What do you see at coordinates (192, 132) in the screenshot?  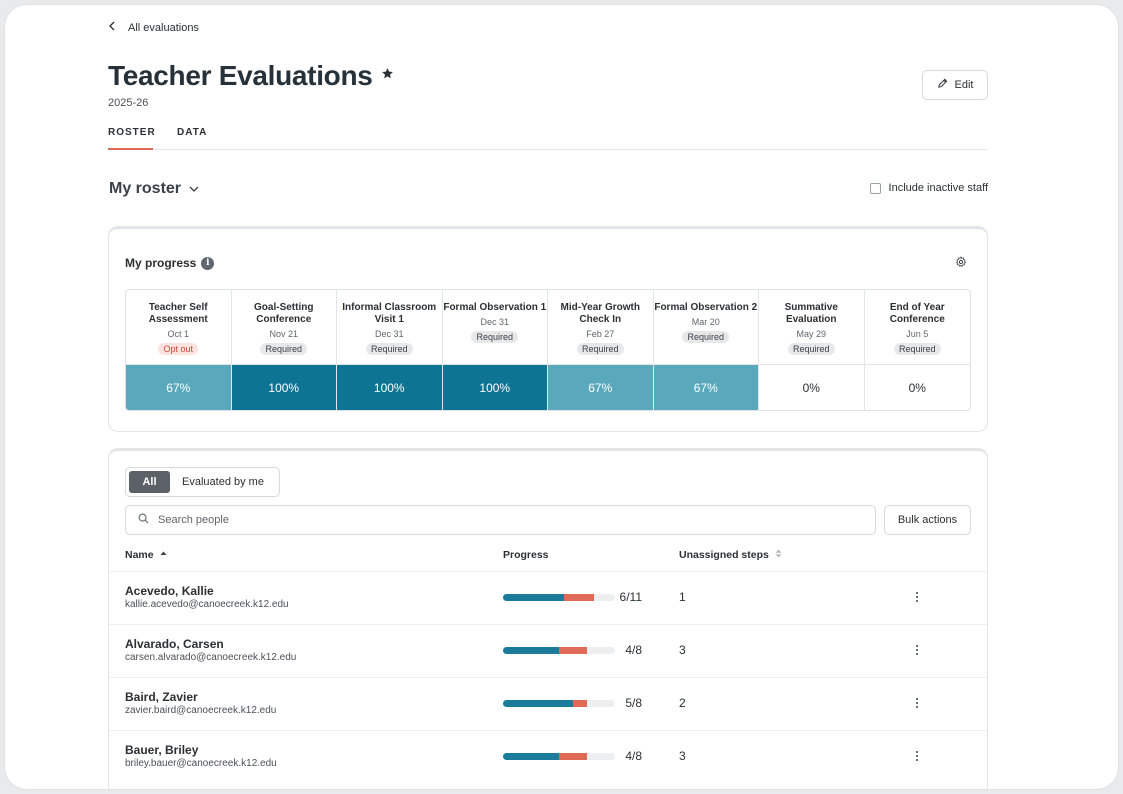 I see `tab-data: DATA` at bounding box center [192, 132].